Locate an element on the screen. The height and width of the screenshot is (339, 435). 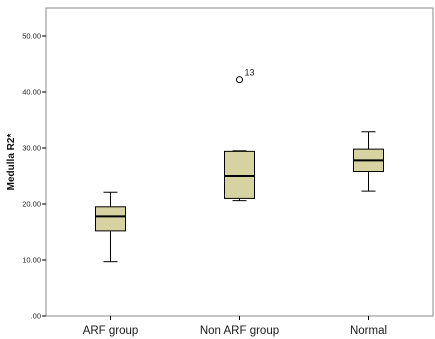
outlier-point is located at coordinates (239, 80).